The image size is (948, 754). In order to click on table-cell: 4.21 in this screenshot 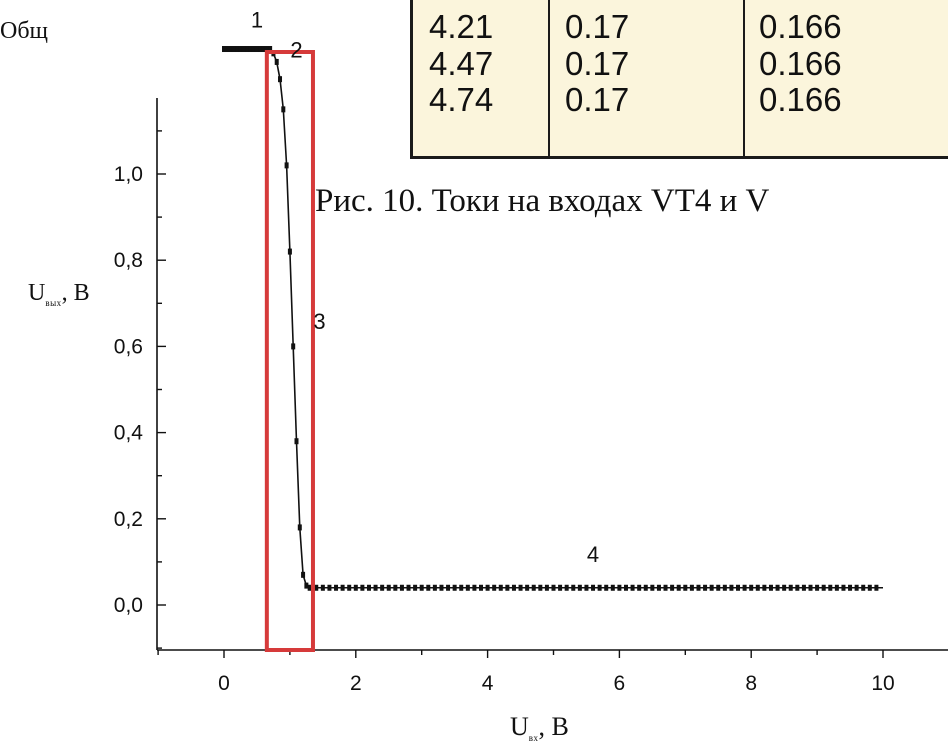, I will do `click(461, 26)`.